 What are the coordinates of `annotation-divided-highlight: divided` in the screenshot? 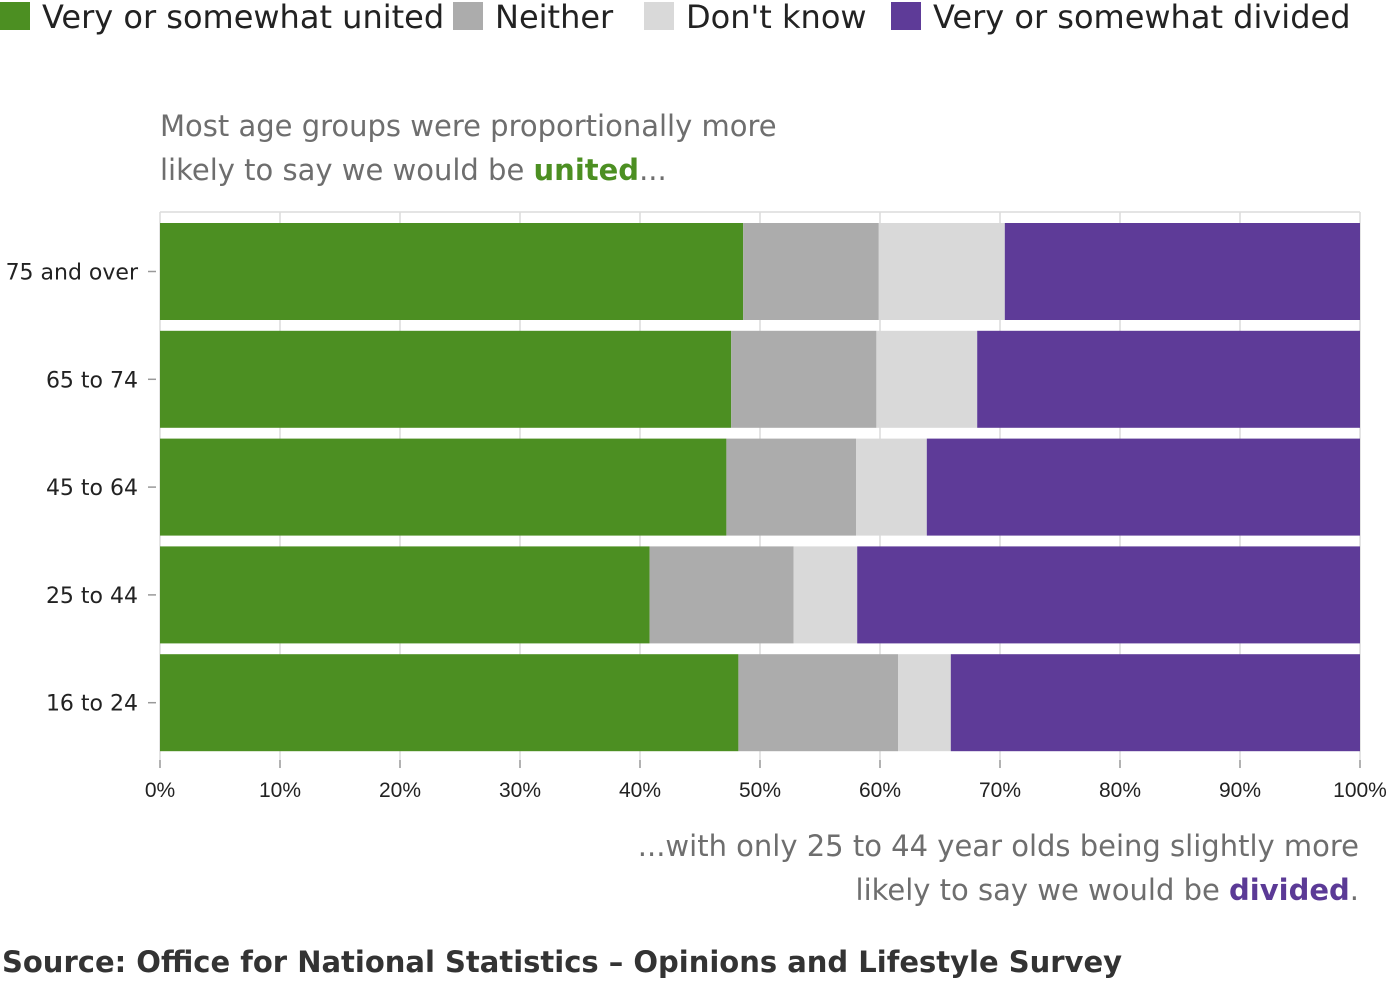 It's located at (1289, 890).